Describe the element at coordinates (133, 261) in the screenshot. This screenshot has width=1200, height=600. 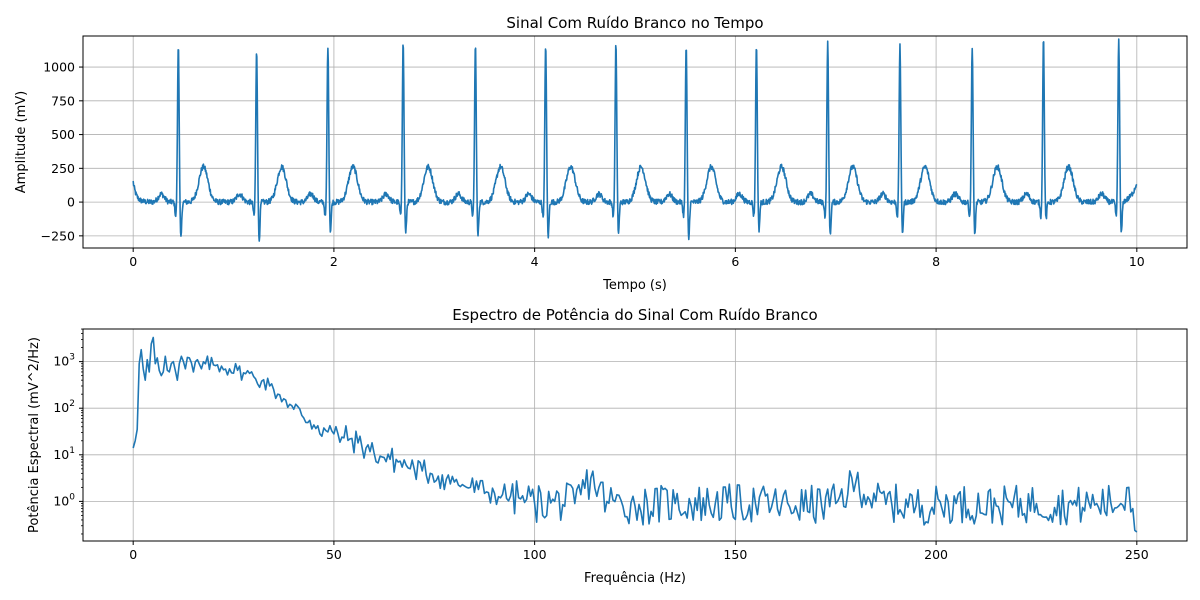
I see `time-signal-xtick-label: 0` at that location.